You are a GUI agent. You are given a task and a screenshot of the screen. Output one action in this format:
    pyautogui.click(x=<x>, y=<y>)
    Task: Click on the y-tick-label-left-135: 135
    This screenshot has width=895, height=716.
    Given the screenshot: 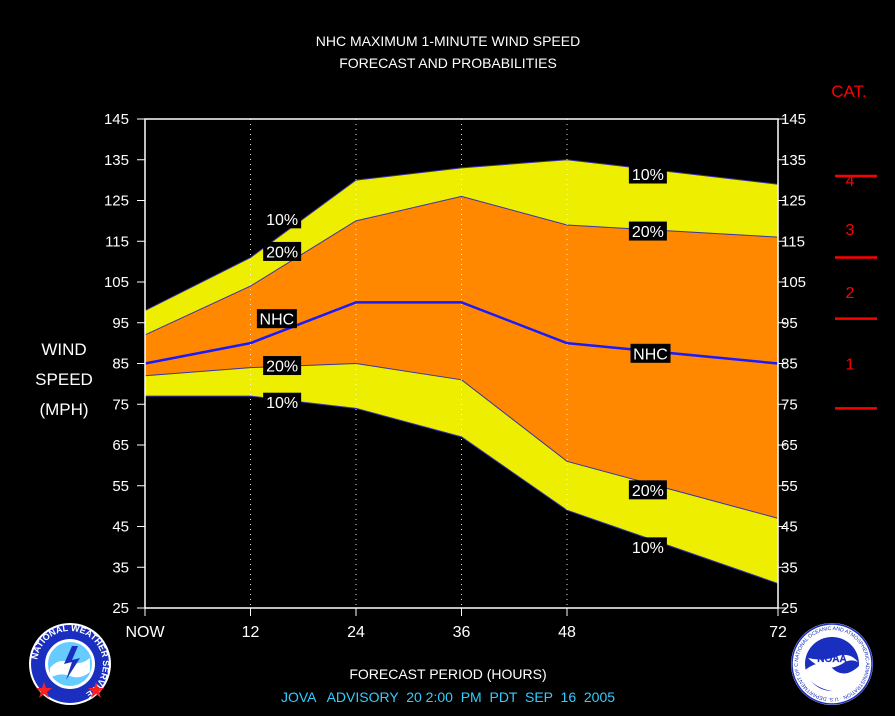 What is the action you would take?
    pyautogui.click(x=116, y=160)
    